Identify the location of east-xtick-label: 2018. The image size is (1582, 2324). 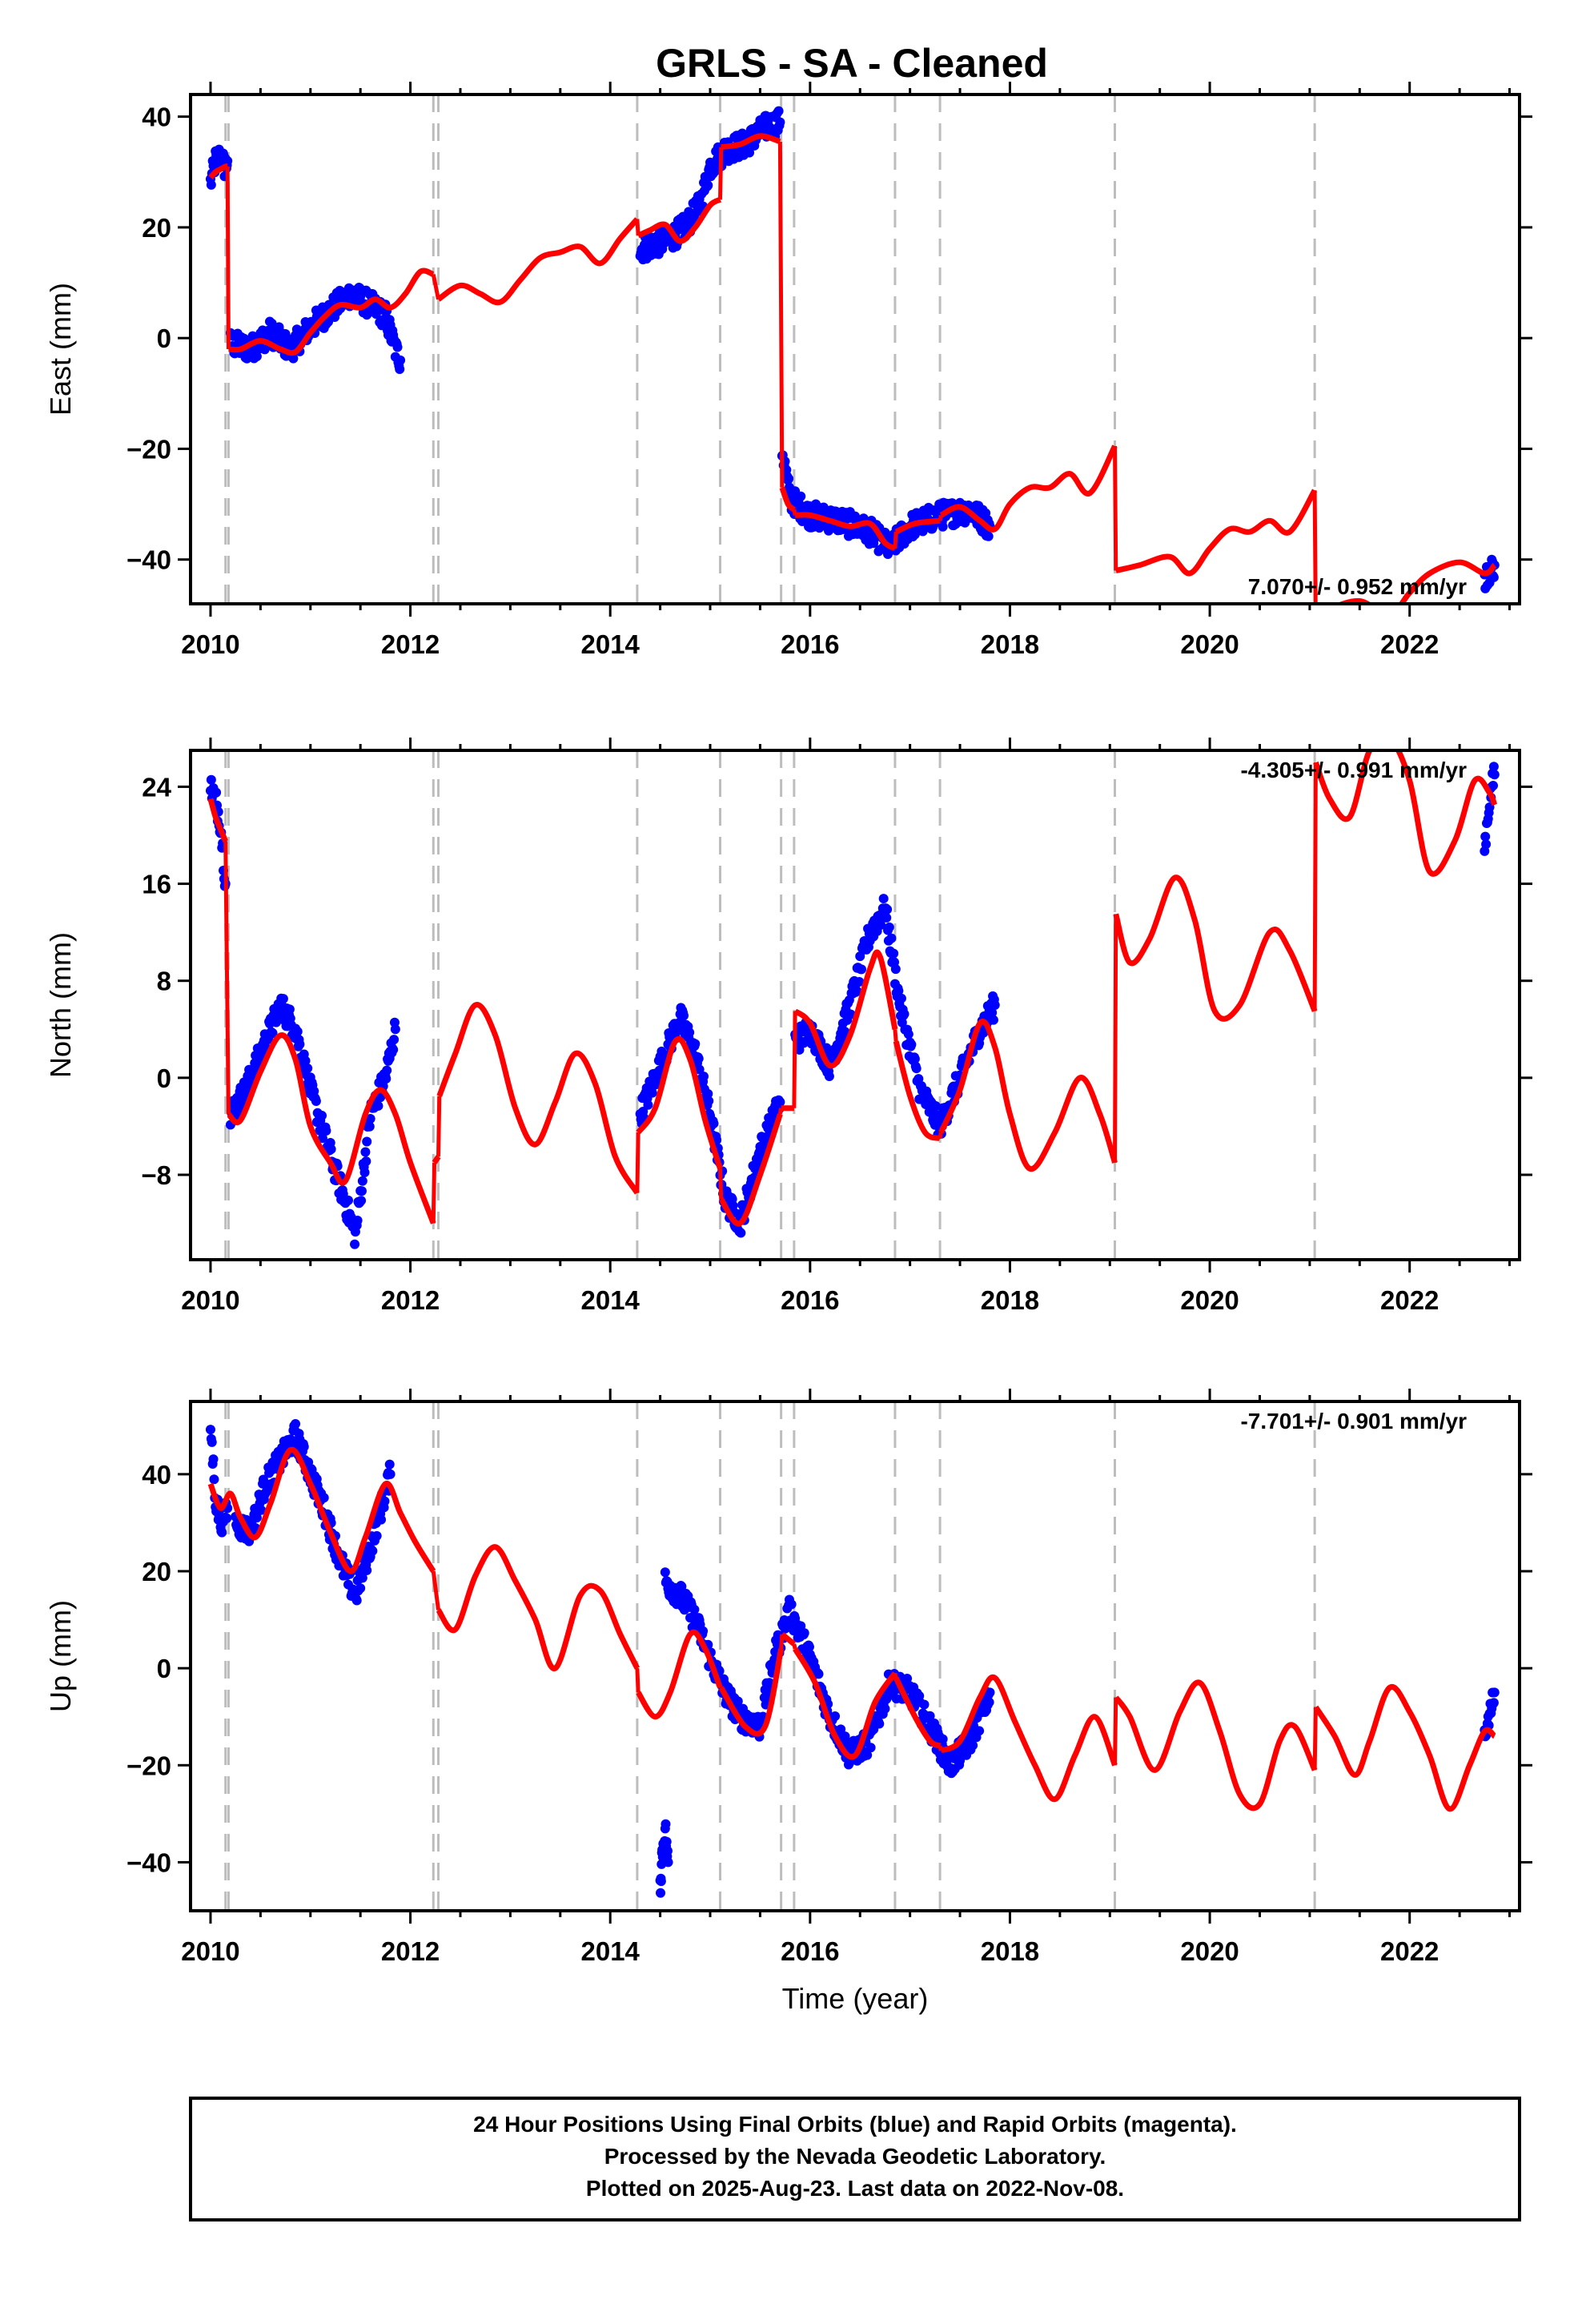
(1010, 644).